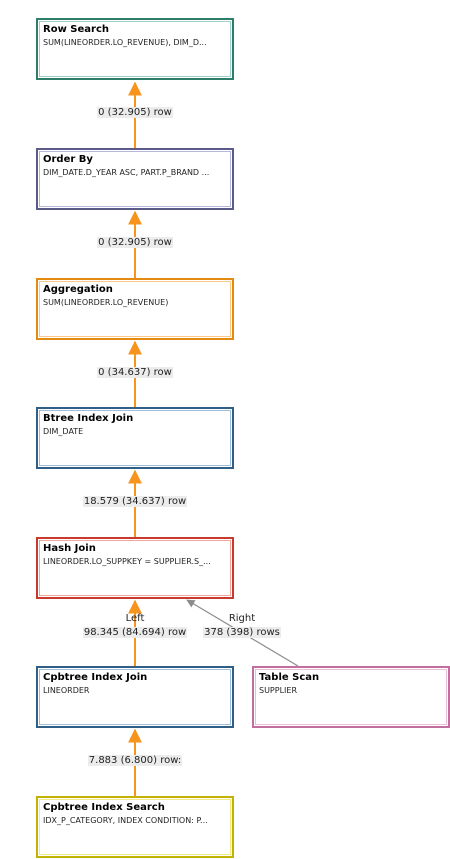 This screenshot has height=859, width=450. I want to click on node-cpbtree-index-join: Cpbtree Index Join LINEORDER, so click(135, 697).